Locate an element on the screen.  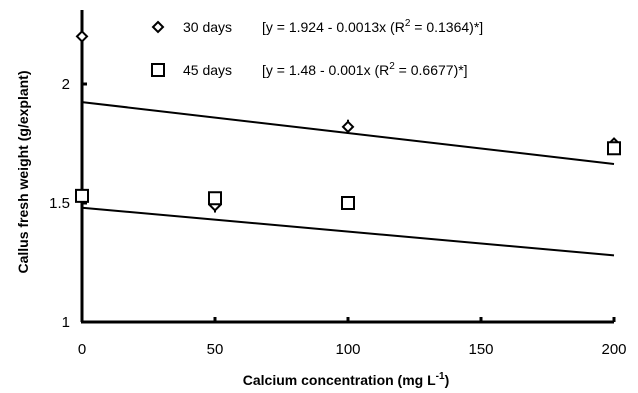
y-tick-label: 1.5 is located at coordinates (59, 203).